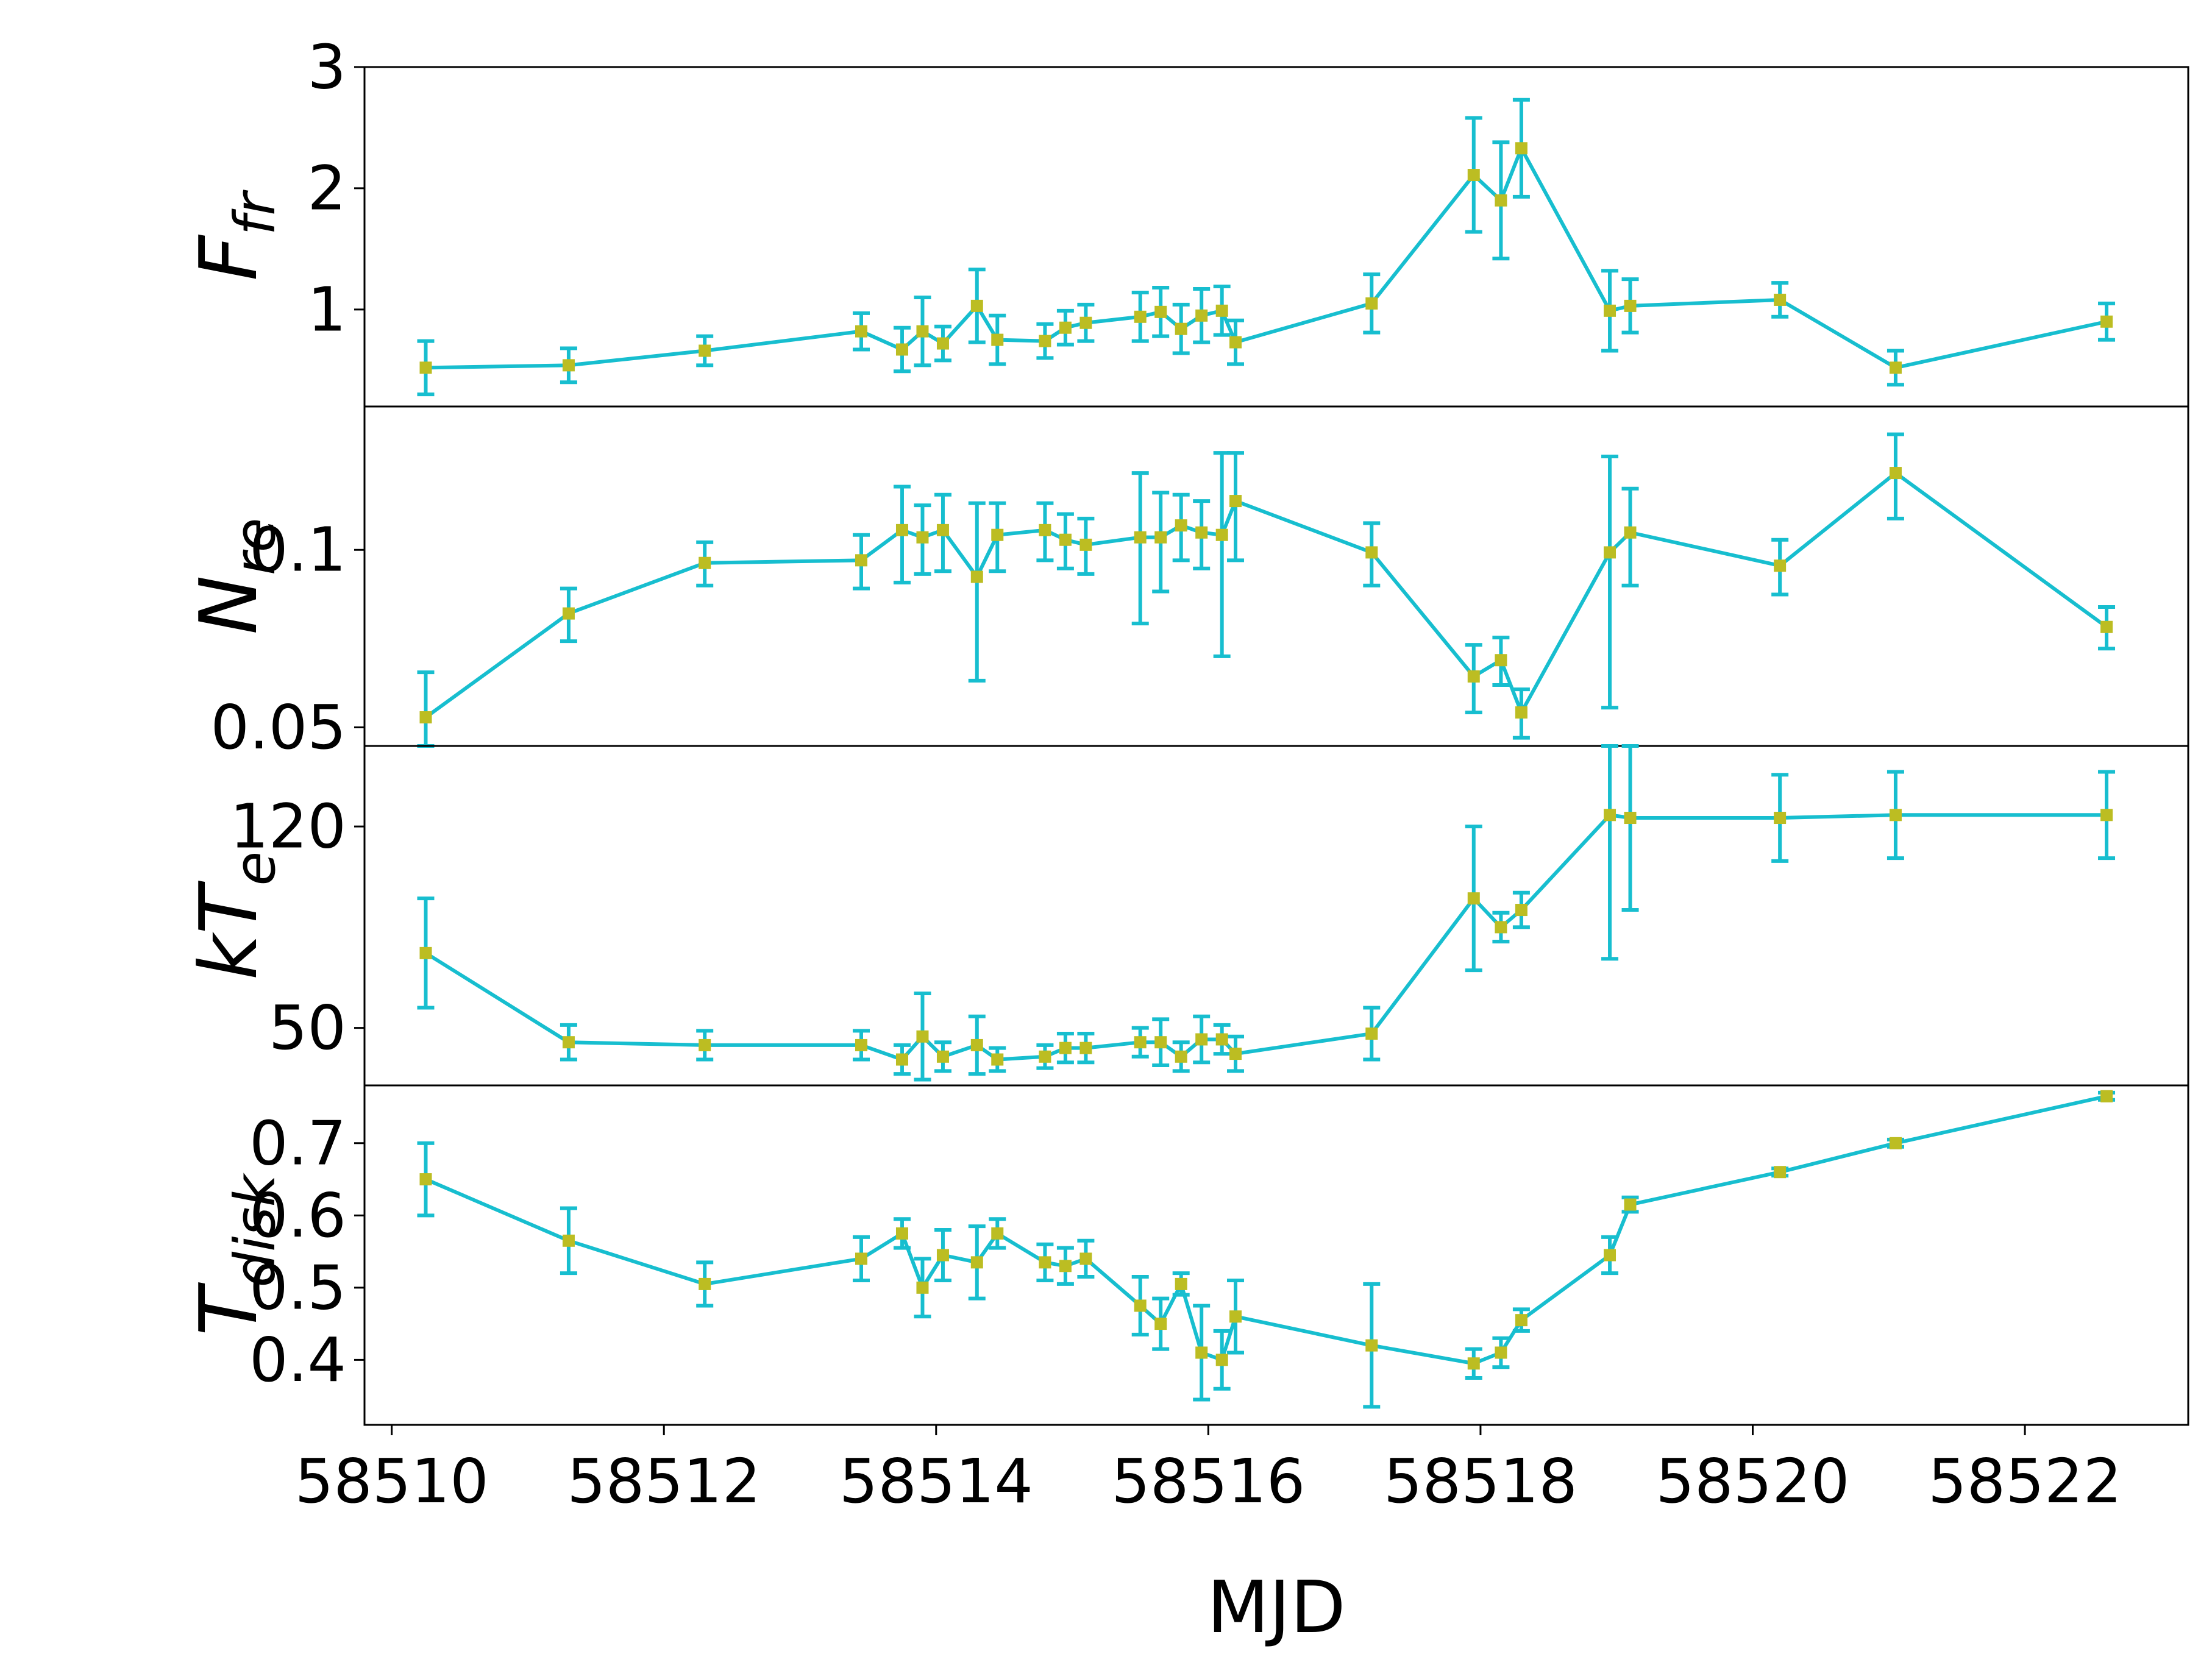  I want to click on y-axis-label-subscript: e, so click(255, 868).